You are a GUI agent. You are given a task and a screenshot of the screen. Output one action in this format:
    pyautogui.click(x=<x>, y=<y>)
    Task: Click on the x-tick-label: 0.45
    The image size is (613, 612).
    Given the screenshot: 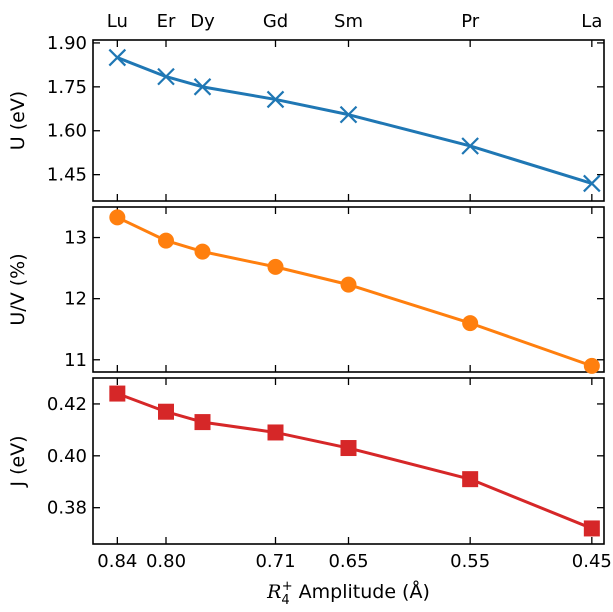 What is the action you would take?
    pyautogui.click(x=592, y=561)
    